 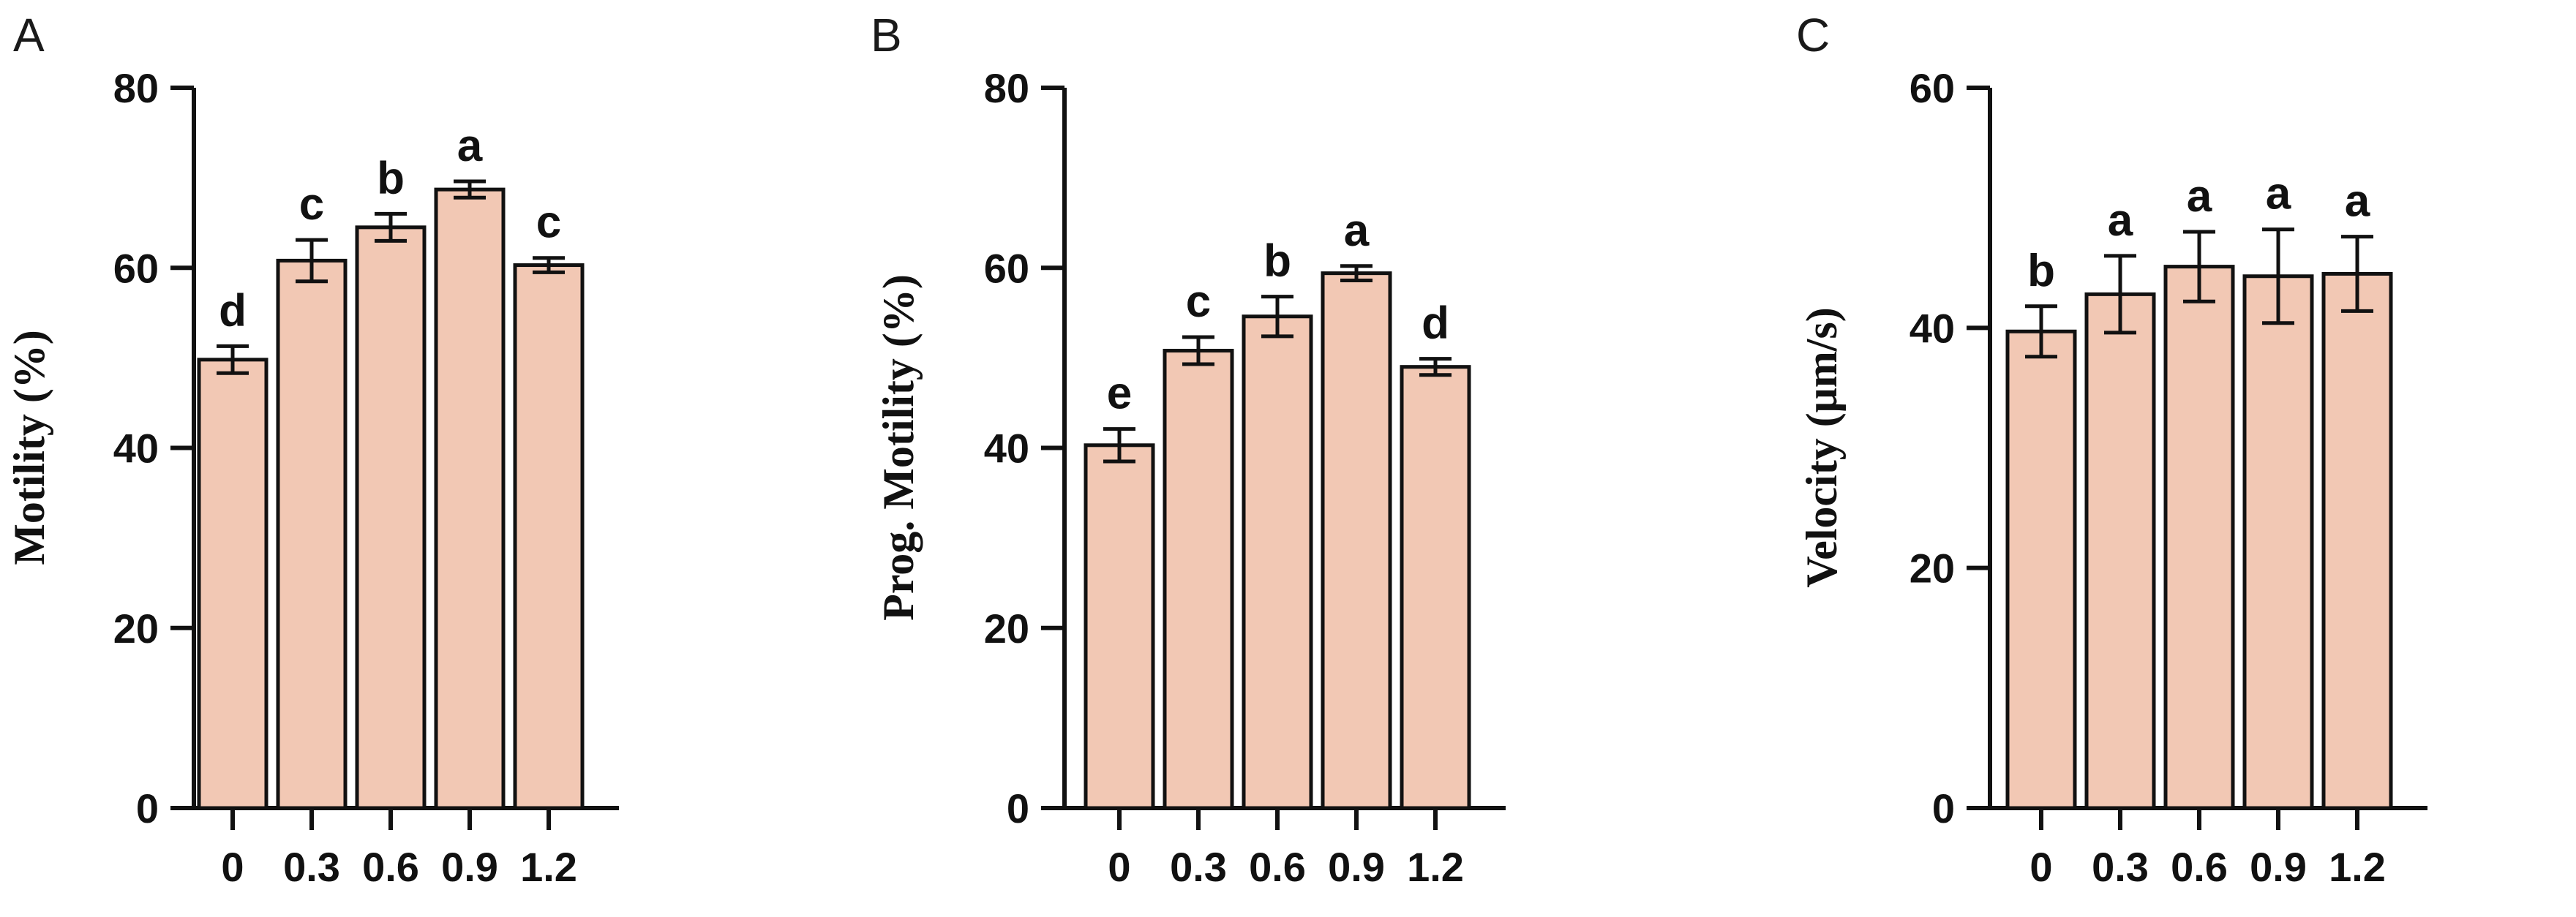 What do you see at coordinates (29, 35) in the screenshot?
I see `panel-letter: A` at bounding box center [29, 35].